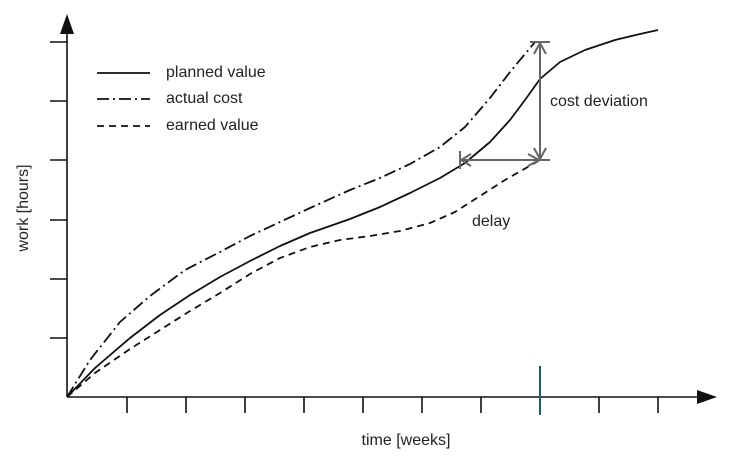  Describe the element at coordinates (540, 101) in the screenshot. I see `cost-deviation-arrow` at that location.